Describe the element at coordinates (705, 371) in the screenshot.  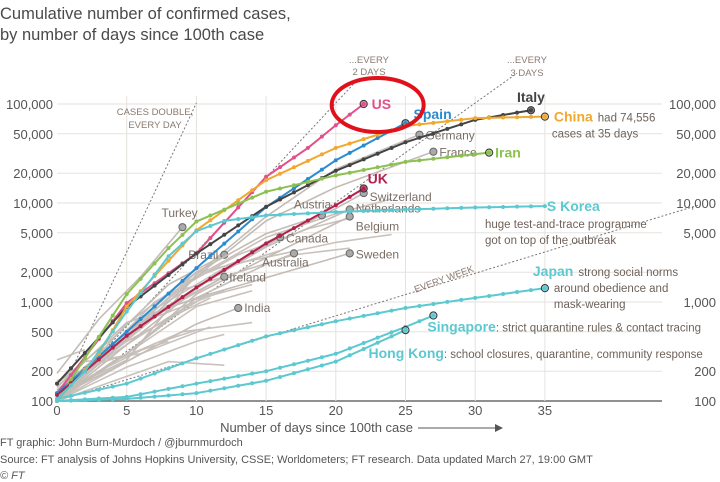
I see `y-tick-label-right: 200` at that location.